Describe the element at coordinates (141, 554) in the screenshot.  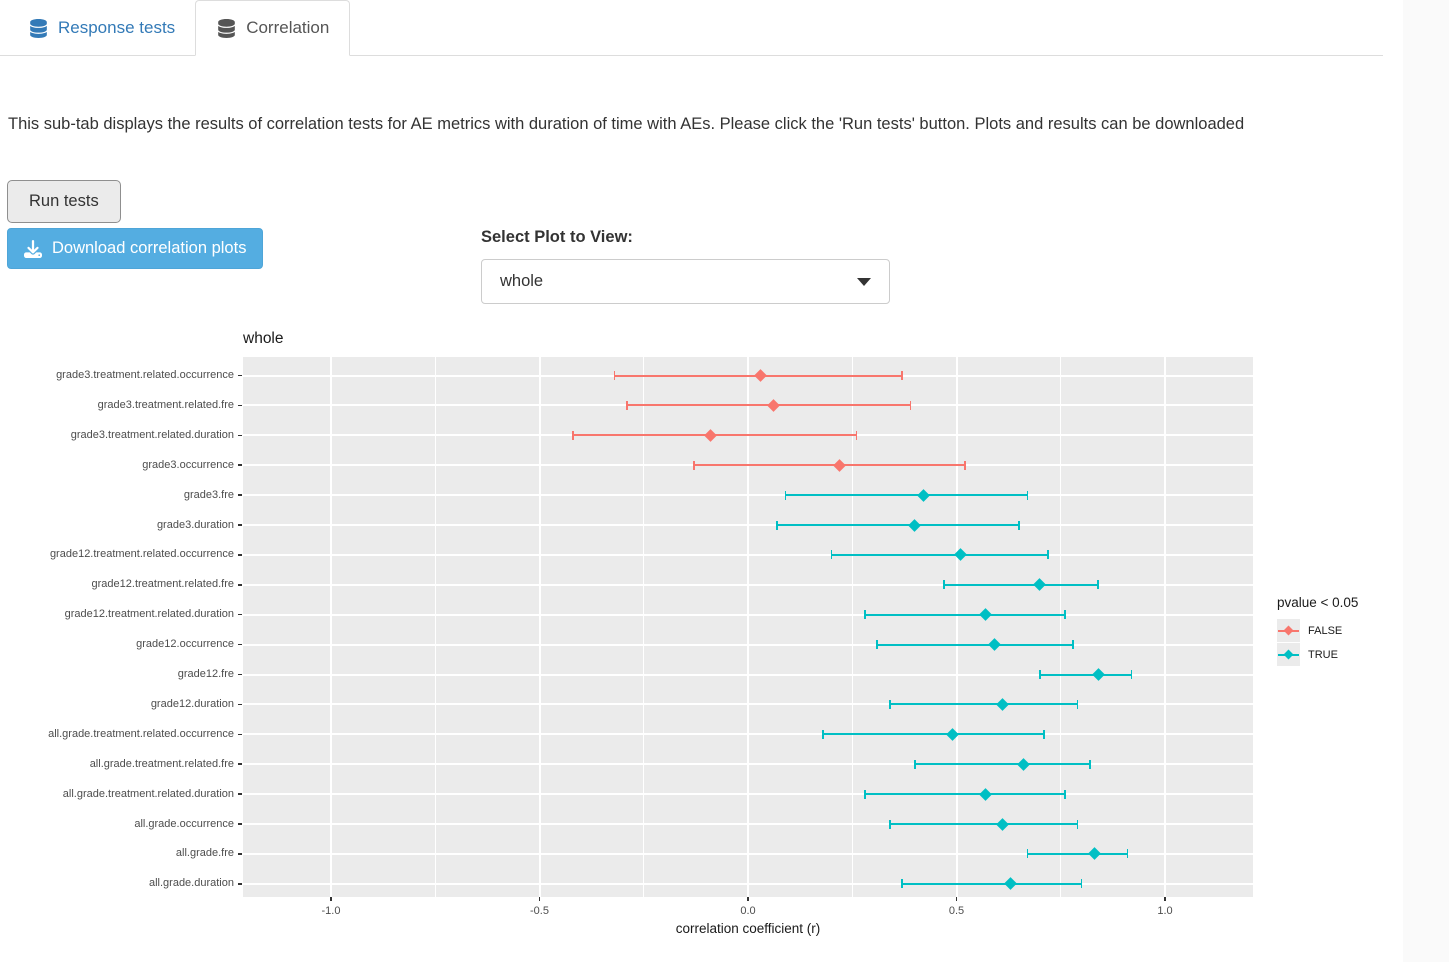
I see `y-axis-label: grade12.treatment.related.occurrence` at that location.